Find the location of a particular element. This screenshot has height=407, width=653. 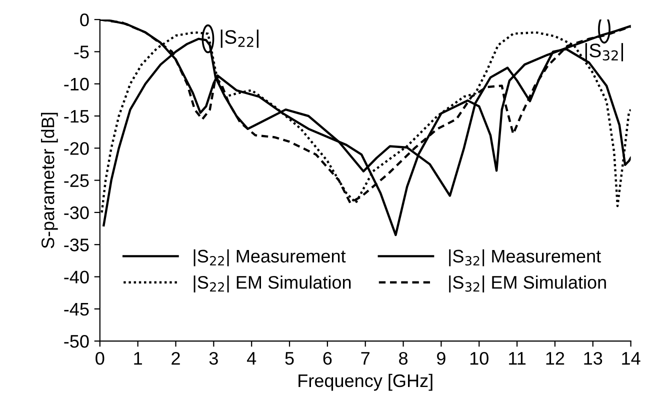

y-tick-label: -20 is located at coordinates (76, 148).